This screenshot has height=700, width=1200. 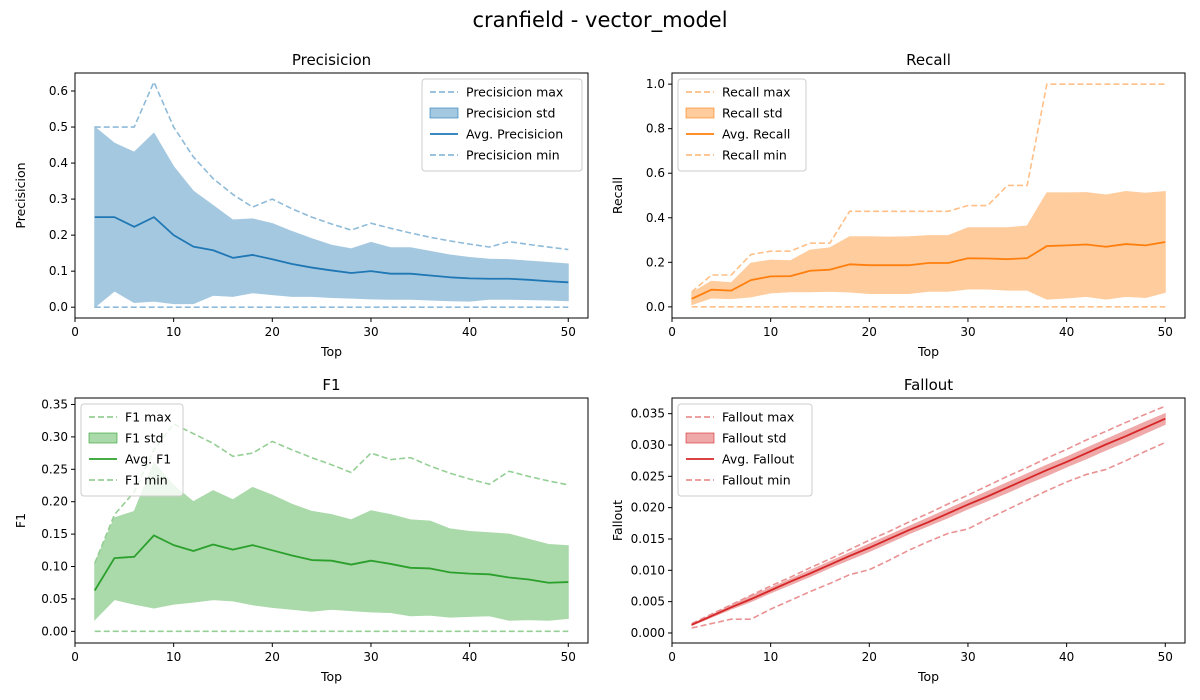 I want to click on legend-label-avg: Avg. Fallout, so click(x=758, y=459).